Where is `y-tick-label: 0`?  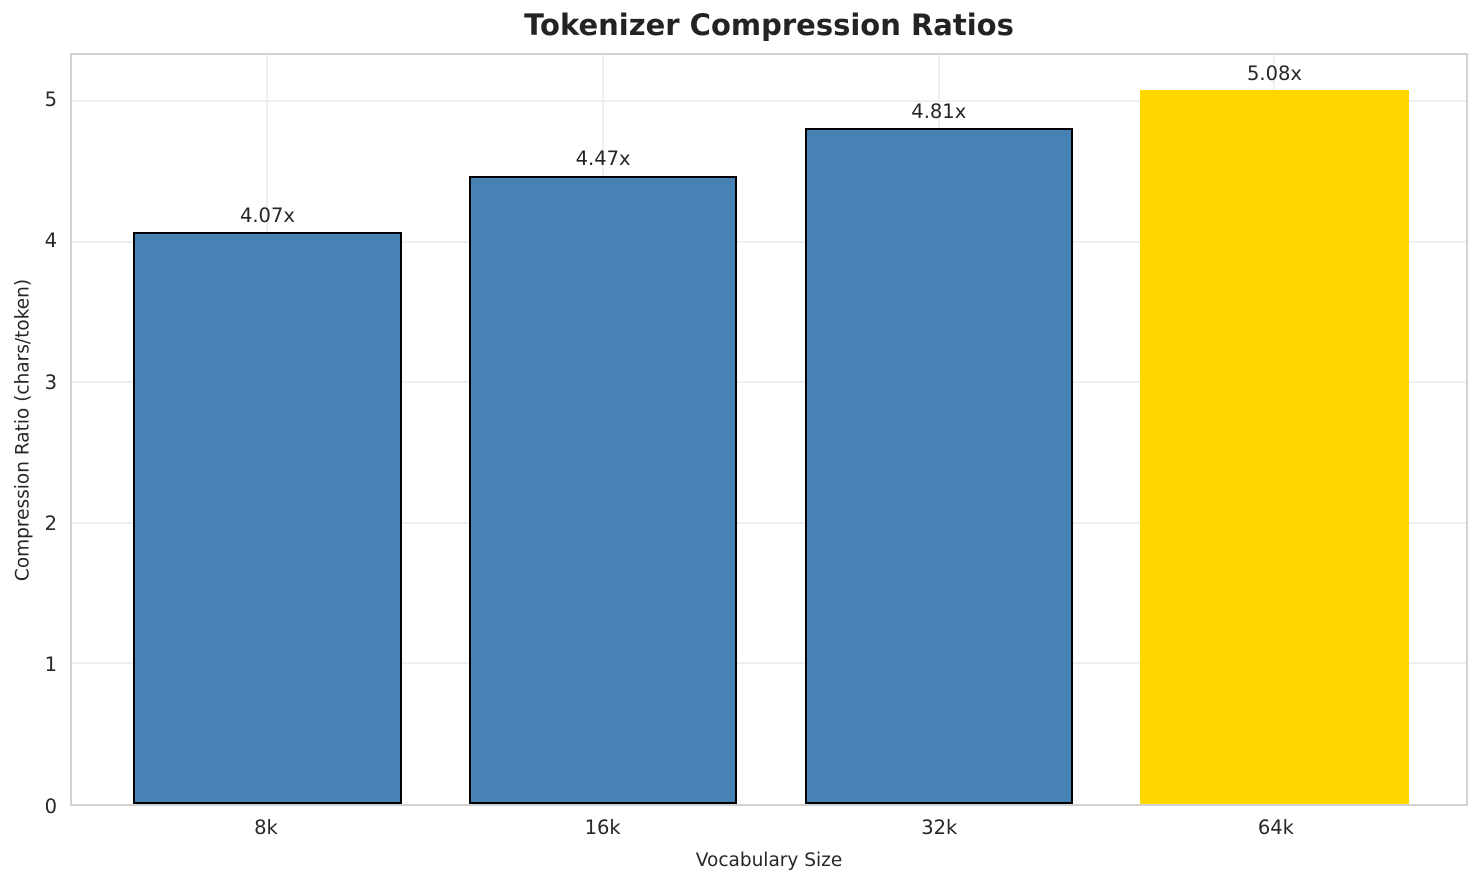 y-tick-label: 0 is located at coordinates (50, 806).